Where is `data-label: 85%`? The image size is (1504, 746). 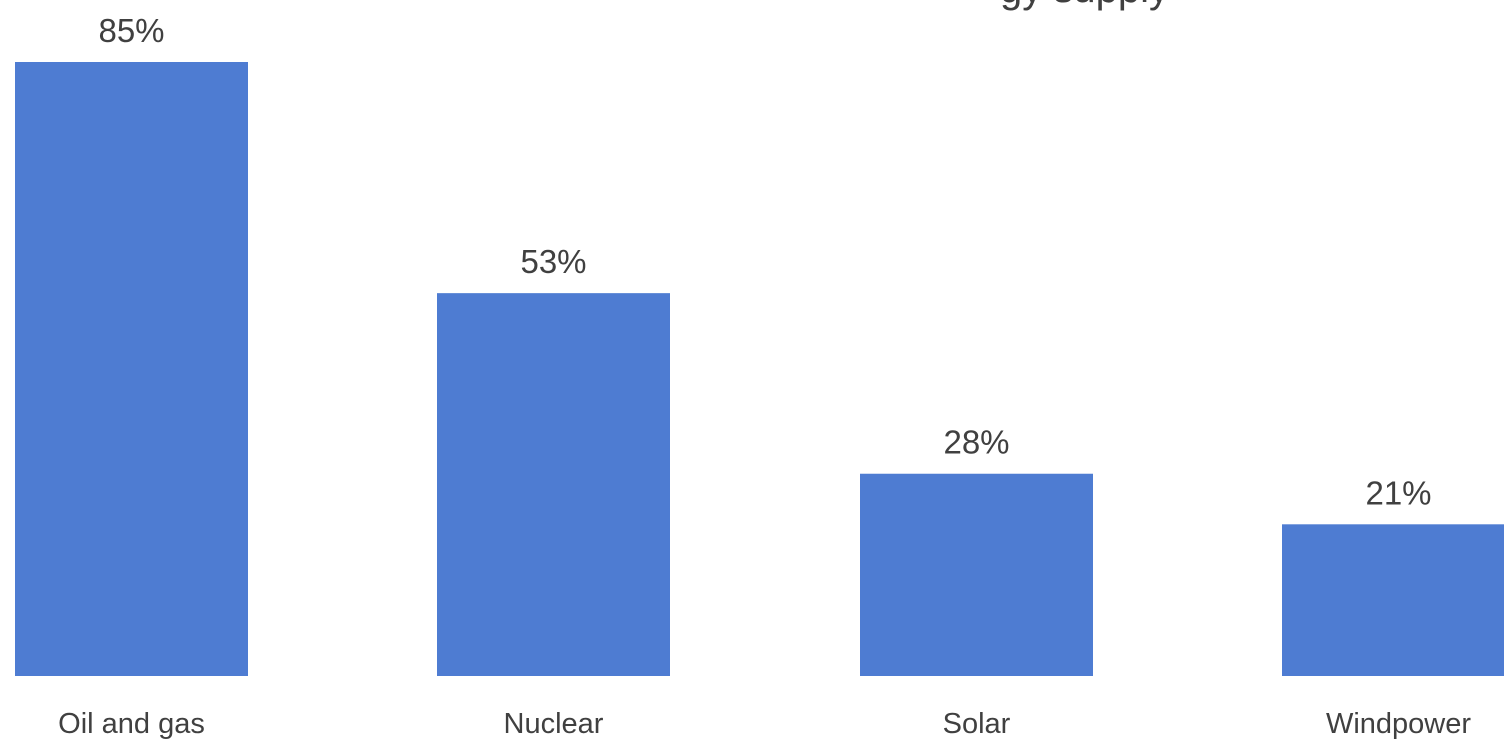 data-label: 85% is located at coordinates (131, 30).